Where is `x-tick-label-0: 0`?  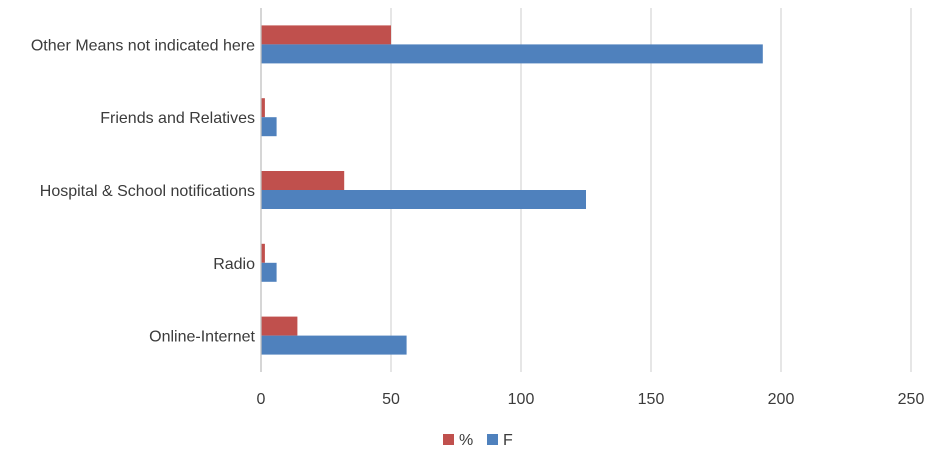
x-tick-label-0: 0 is located at coordinates (261, 399).